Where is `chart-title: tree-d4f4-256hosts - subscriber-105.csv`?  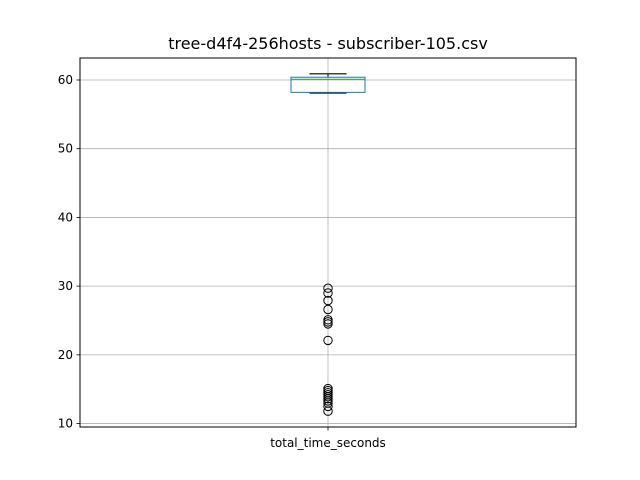
chart-title: tree-d4f4-256hosts - subscriber-105.csv is located at coordinates (328, 43).